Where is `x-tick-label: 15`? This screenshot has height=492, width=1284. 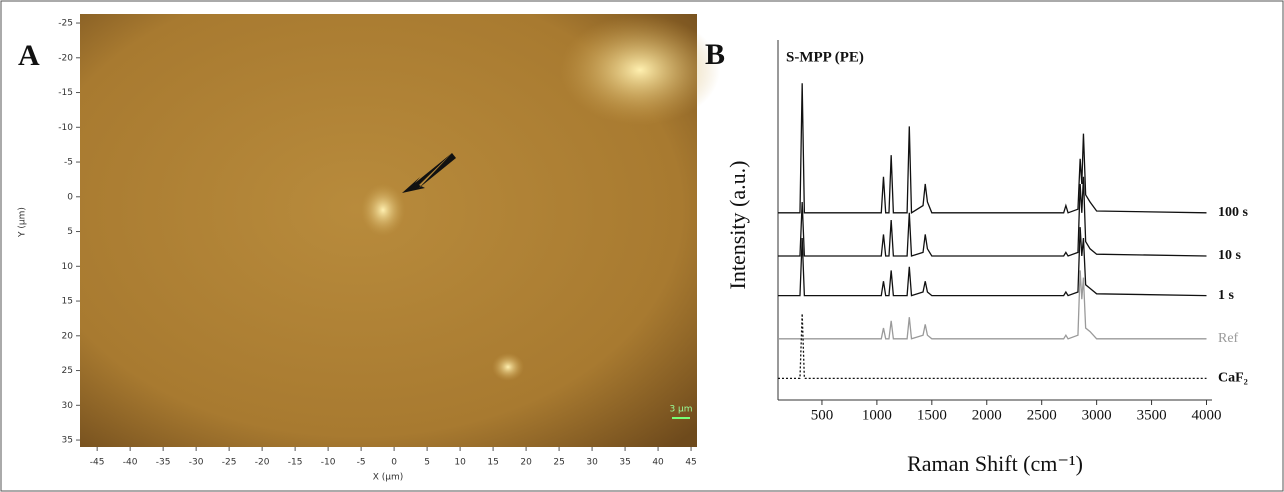 x-tick-label: 15 is located at coordinates (492, 463).